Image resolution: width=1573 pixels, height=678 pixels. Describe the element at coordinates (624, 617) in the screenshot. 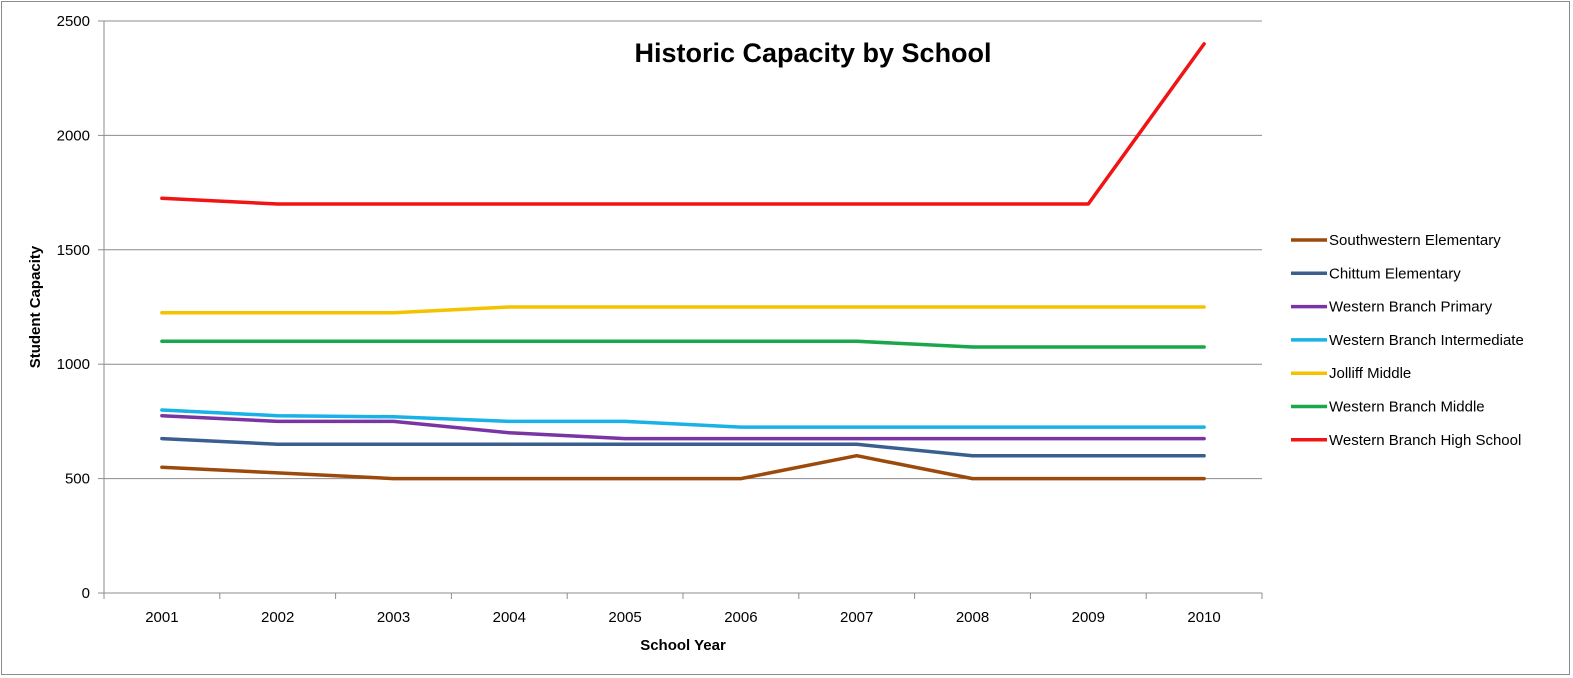

I see `x-tick-label: 2005` at that location.